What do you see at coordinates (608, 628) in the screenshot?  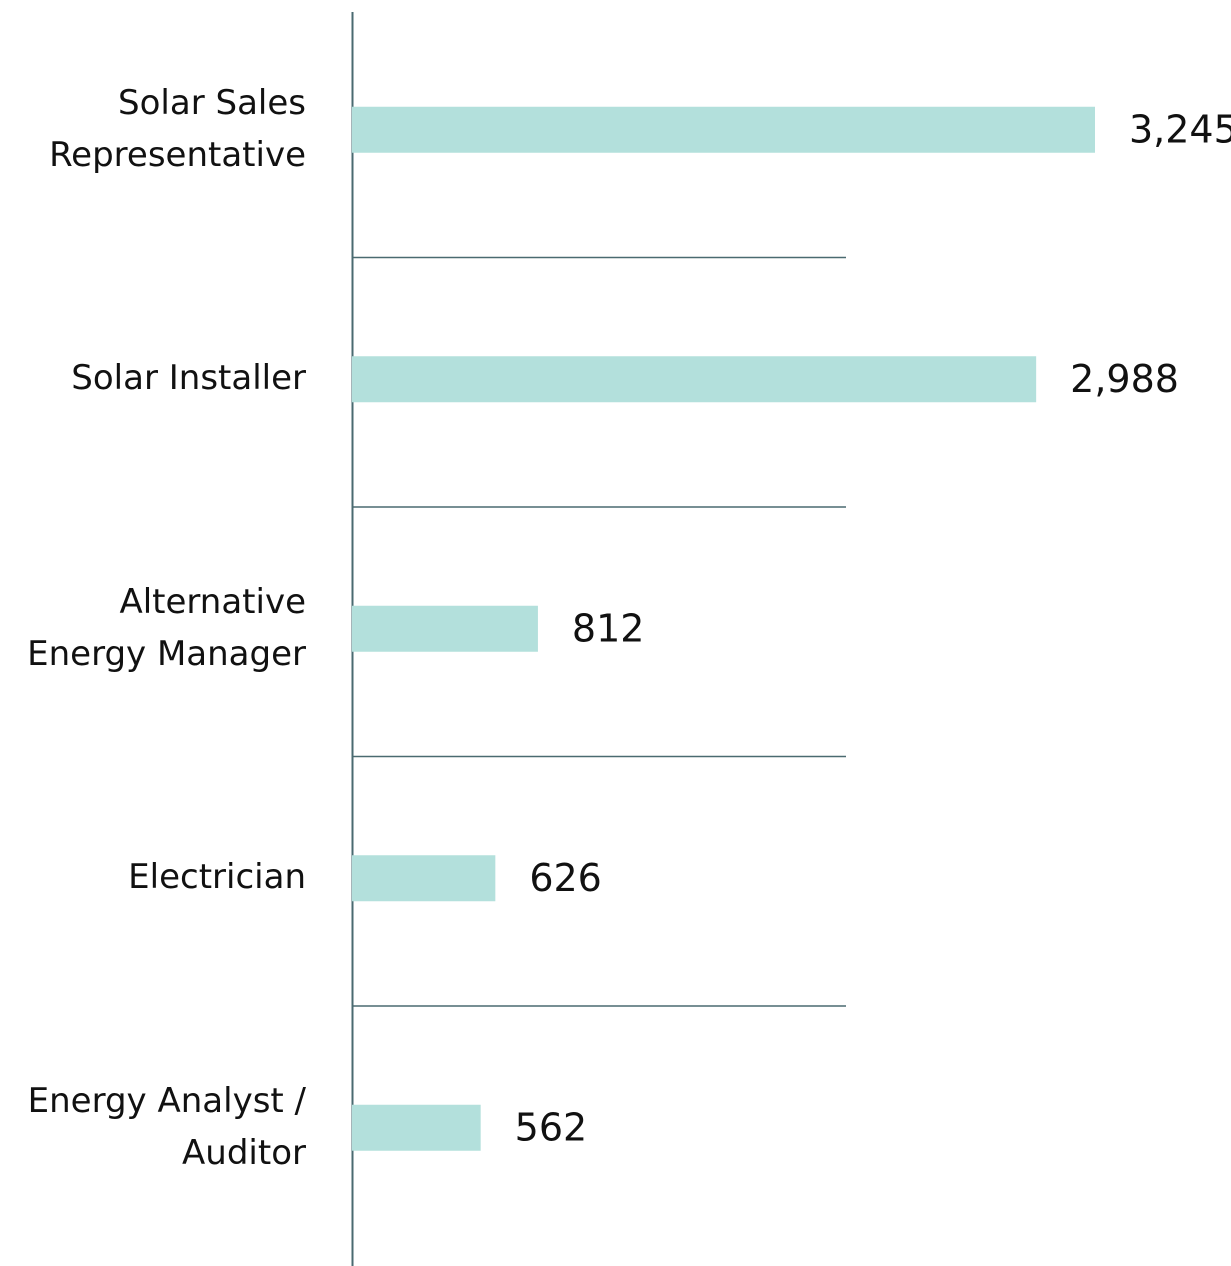 I see `value-label: 812` at bounding box center [608, 628].